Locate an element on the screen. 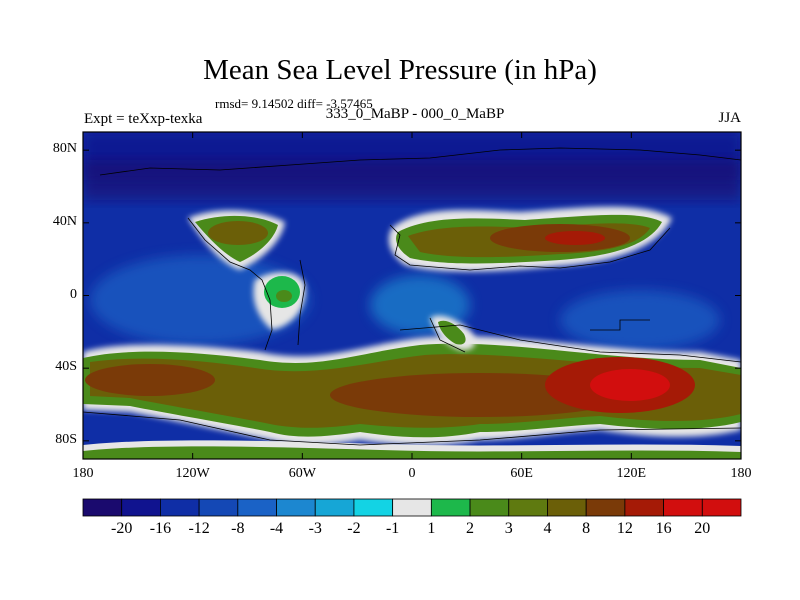 The height and width of the screenshot is (600, 800). colorbar-level-label: 12 is located at coordinates (624, 528).